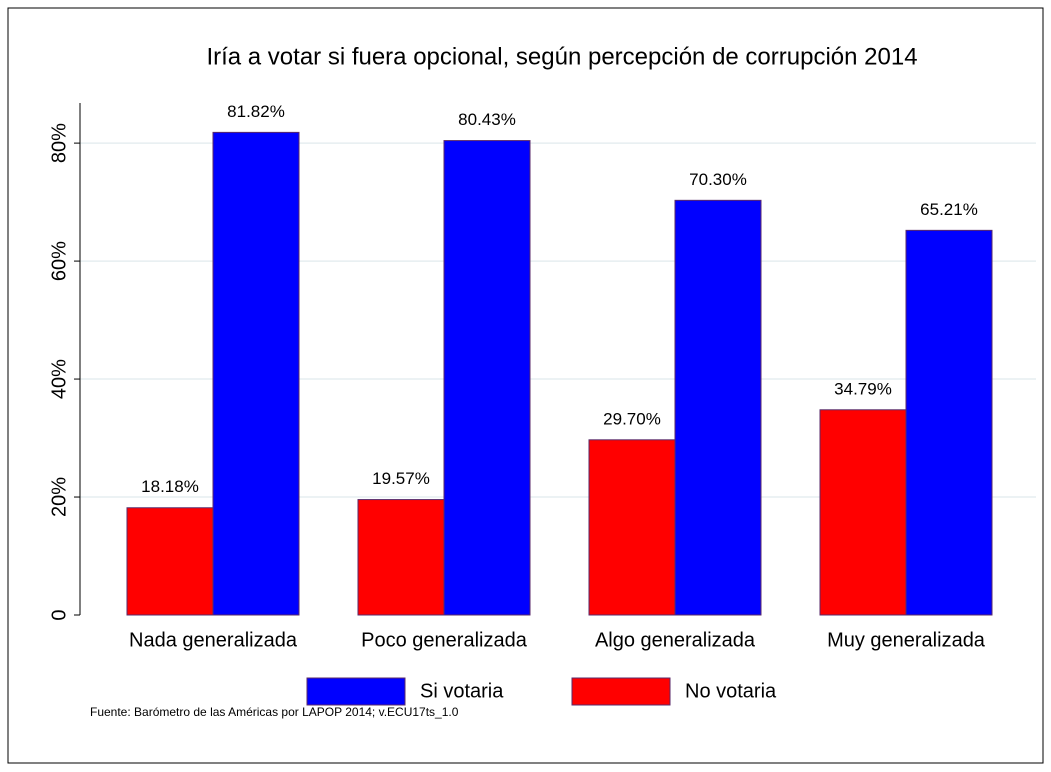  Describe the element at coordinates (59, 261) in the screenshot. I see `y-tick-label: 60%` at that location.